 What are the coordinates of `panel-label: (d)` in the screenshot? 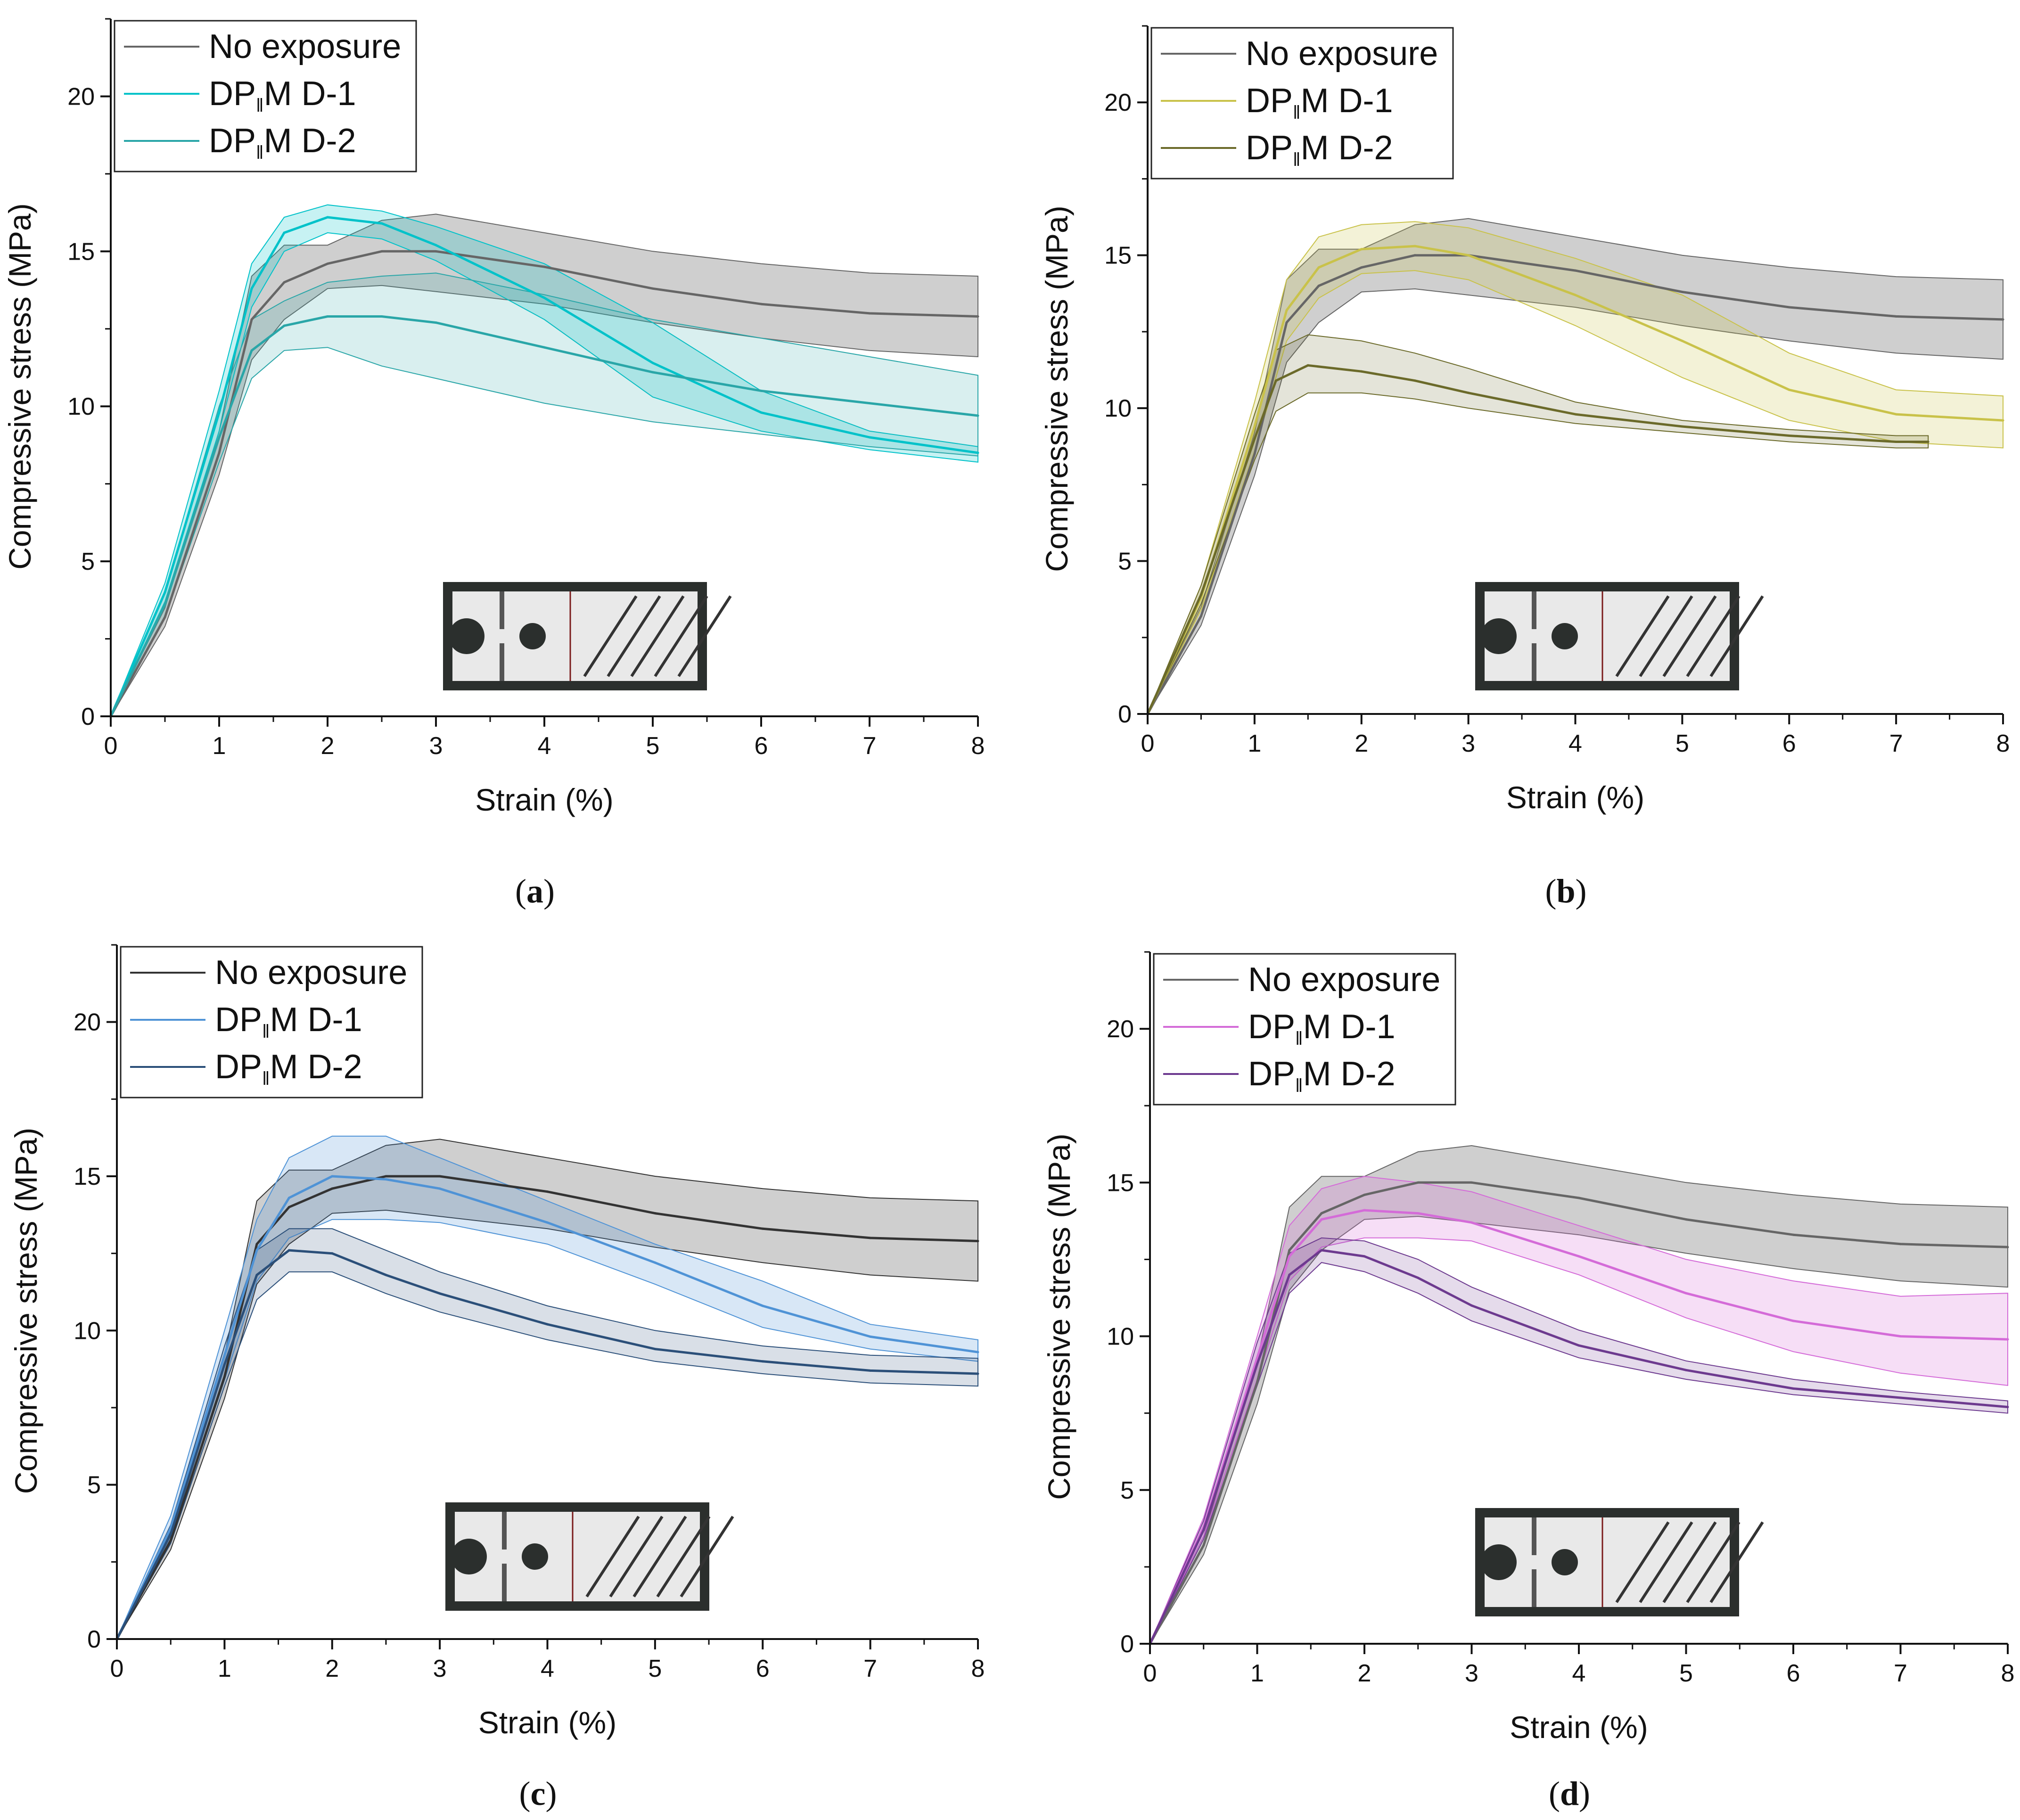 It's located at (1569, 1793).